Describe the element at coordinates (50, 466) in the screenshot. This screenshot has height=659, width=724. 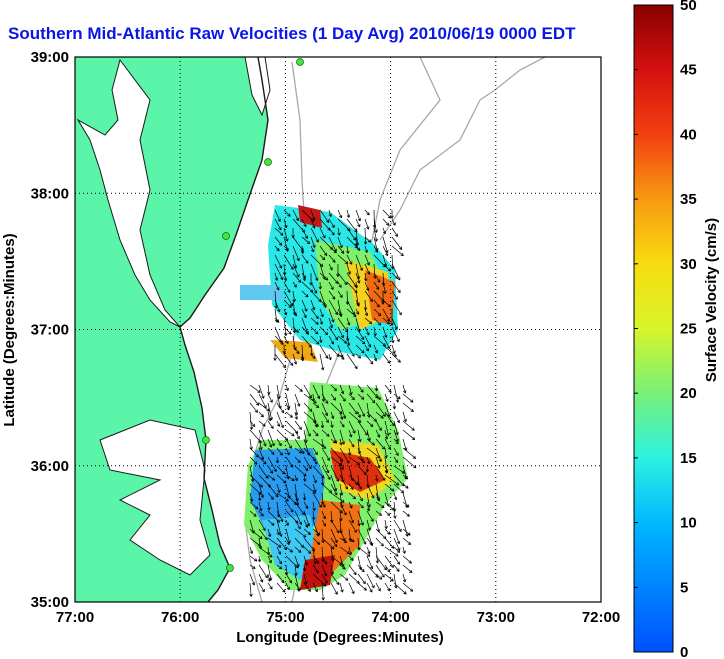
I see `y-tick-label: 36:00` at that location.